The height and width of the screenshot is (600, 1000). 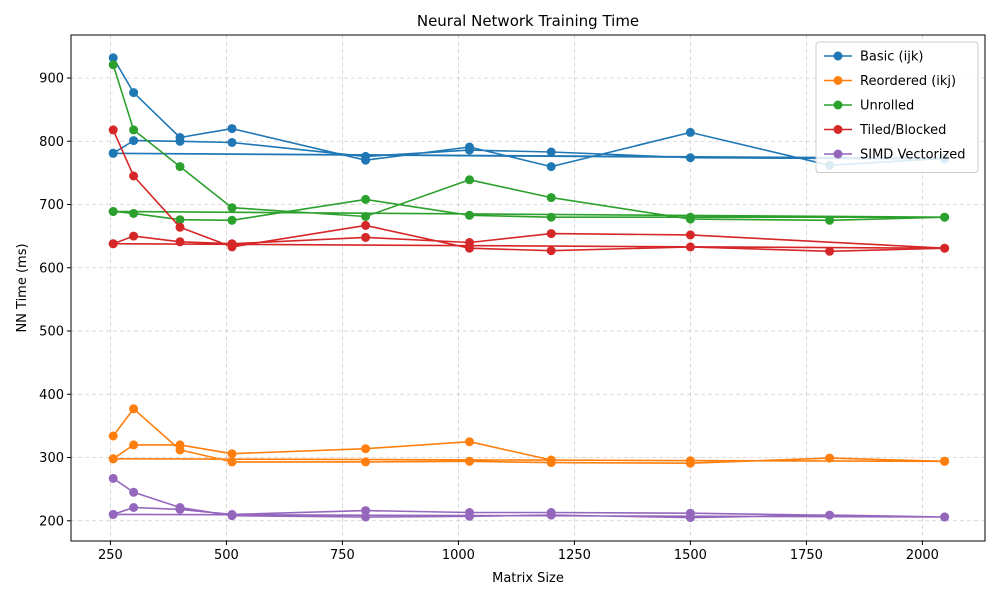 I want to click on y-tick-label: 300, so click(x=51, y=458).